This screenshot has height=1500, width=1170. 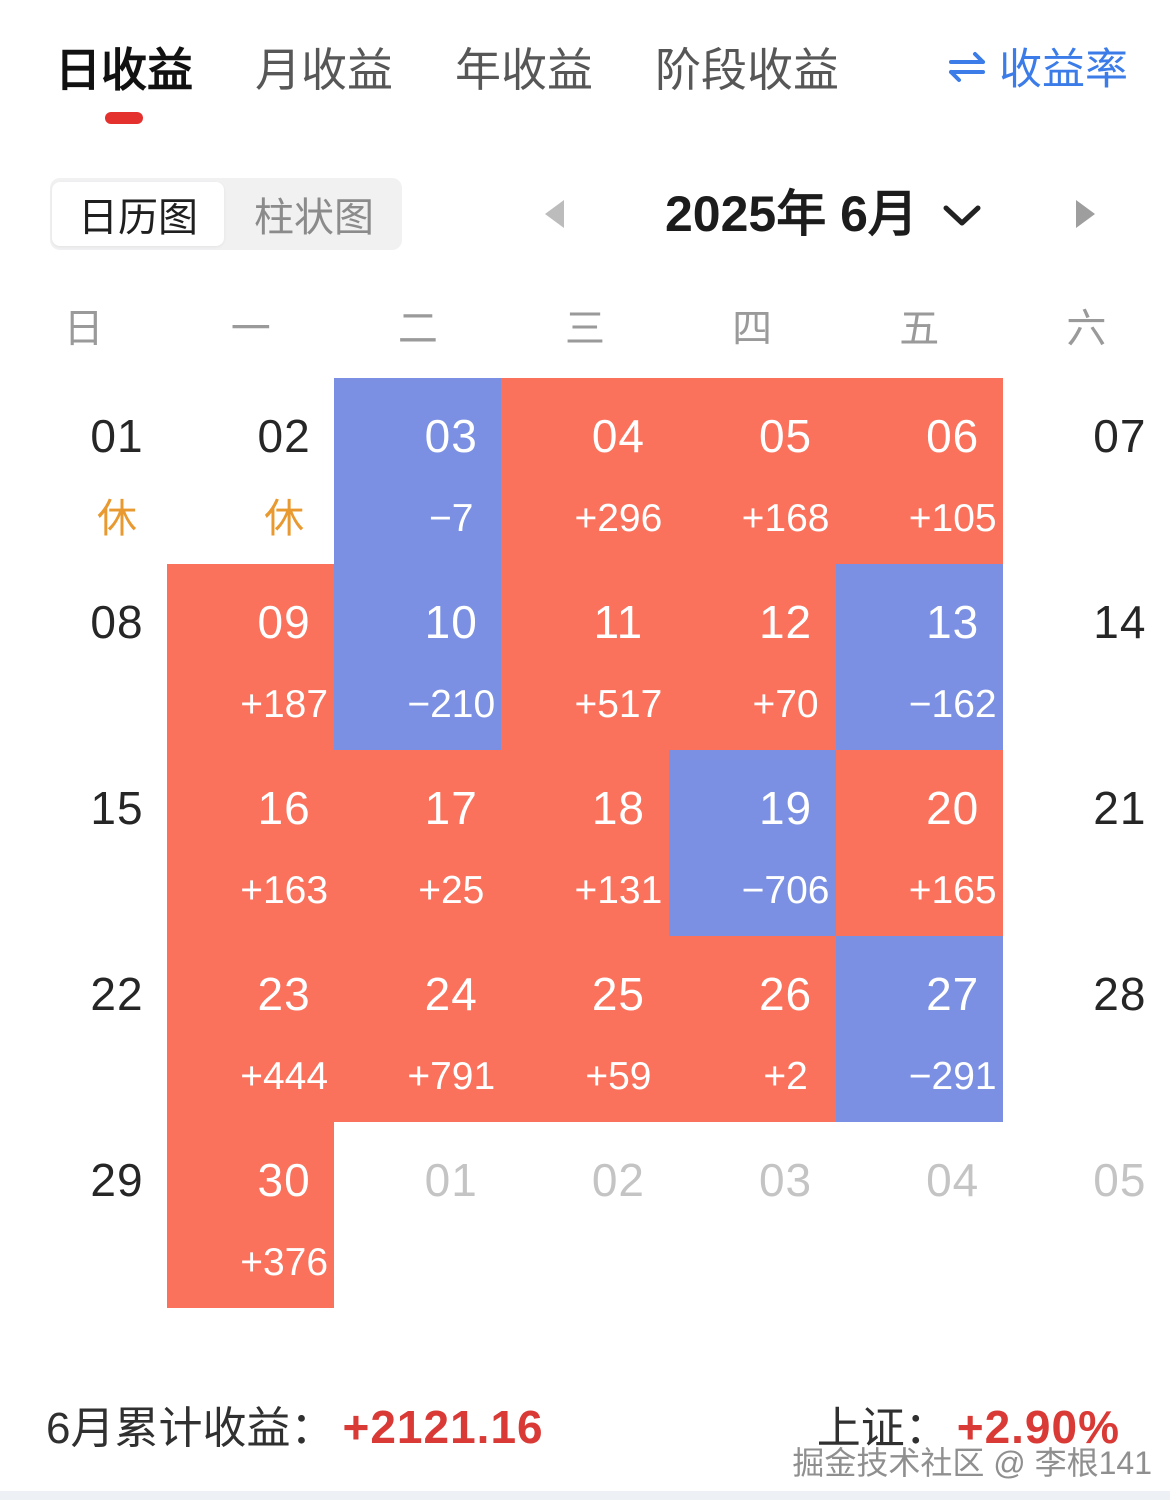 I want to click on day-value: +163, so click(x=284, y=890).